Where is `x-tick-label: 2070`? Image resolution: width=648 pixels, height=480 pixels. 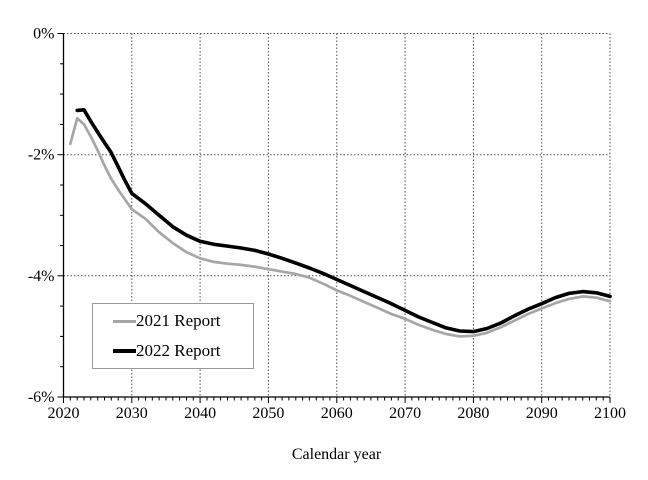
x-tick-label: 2070 is located at coordinates (405, 413).